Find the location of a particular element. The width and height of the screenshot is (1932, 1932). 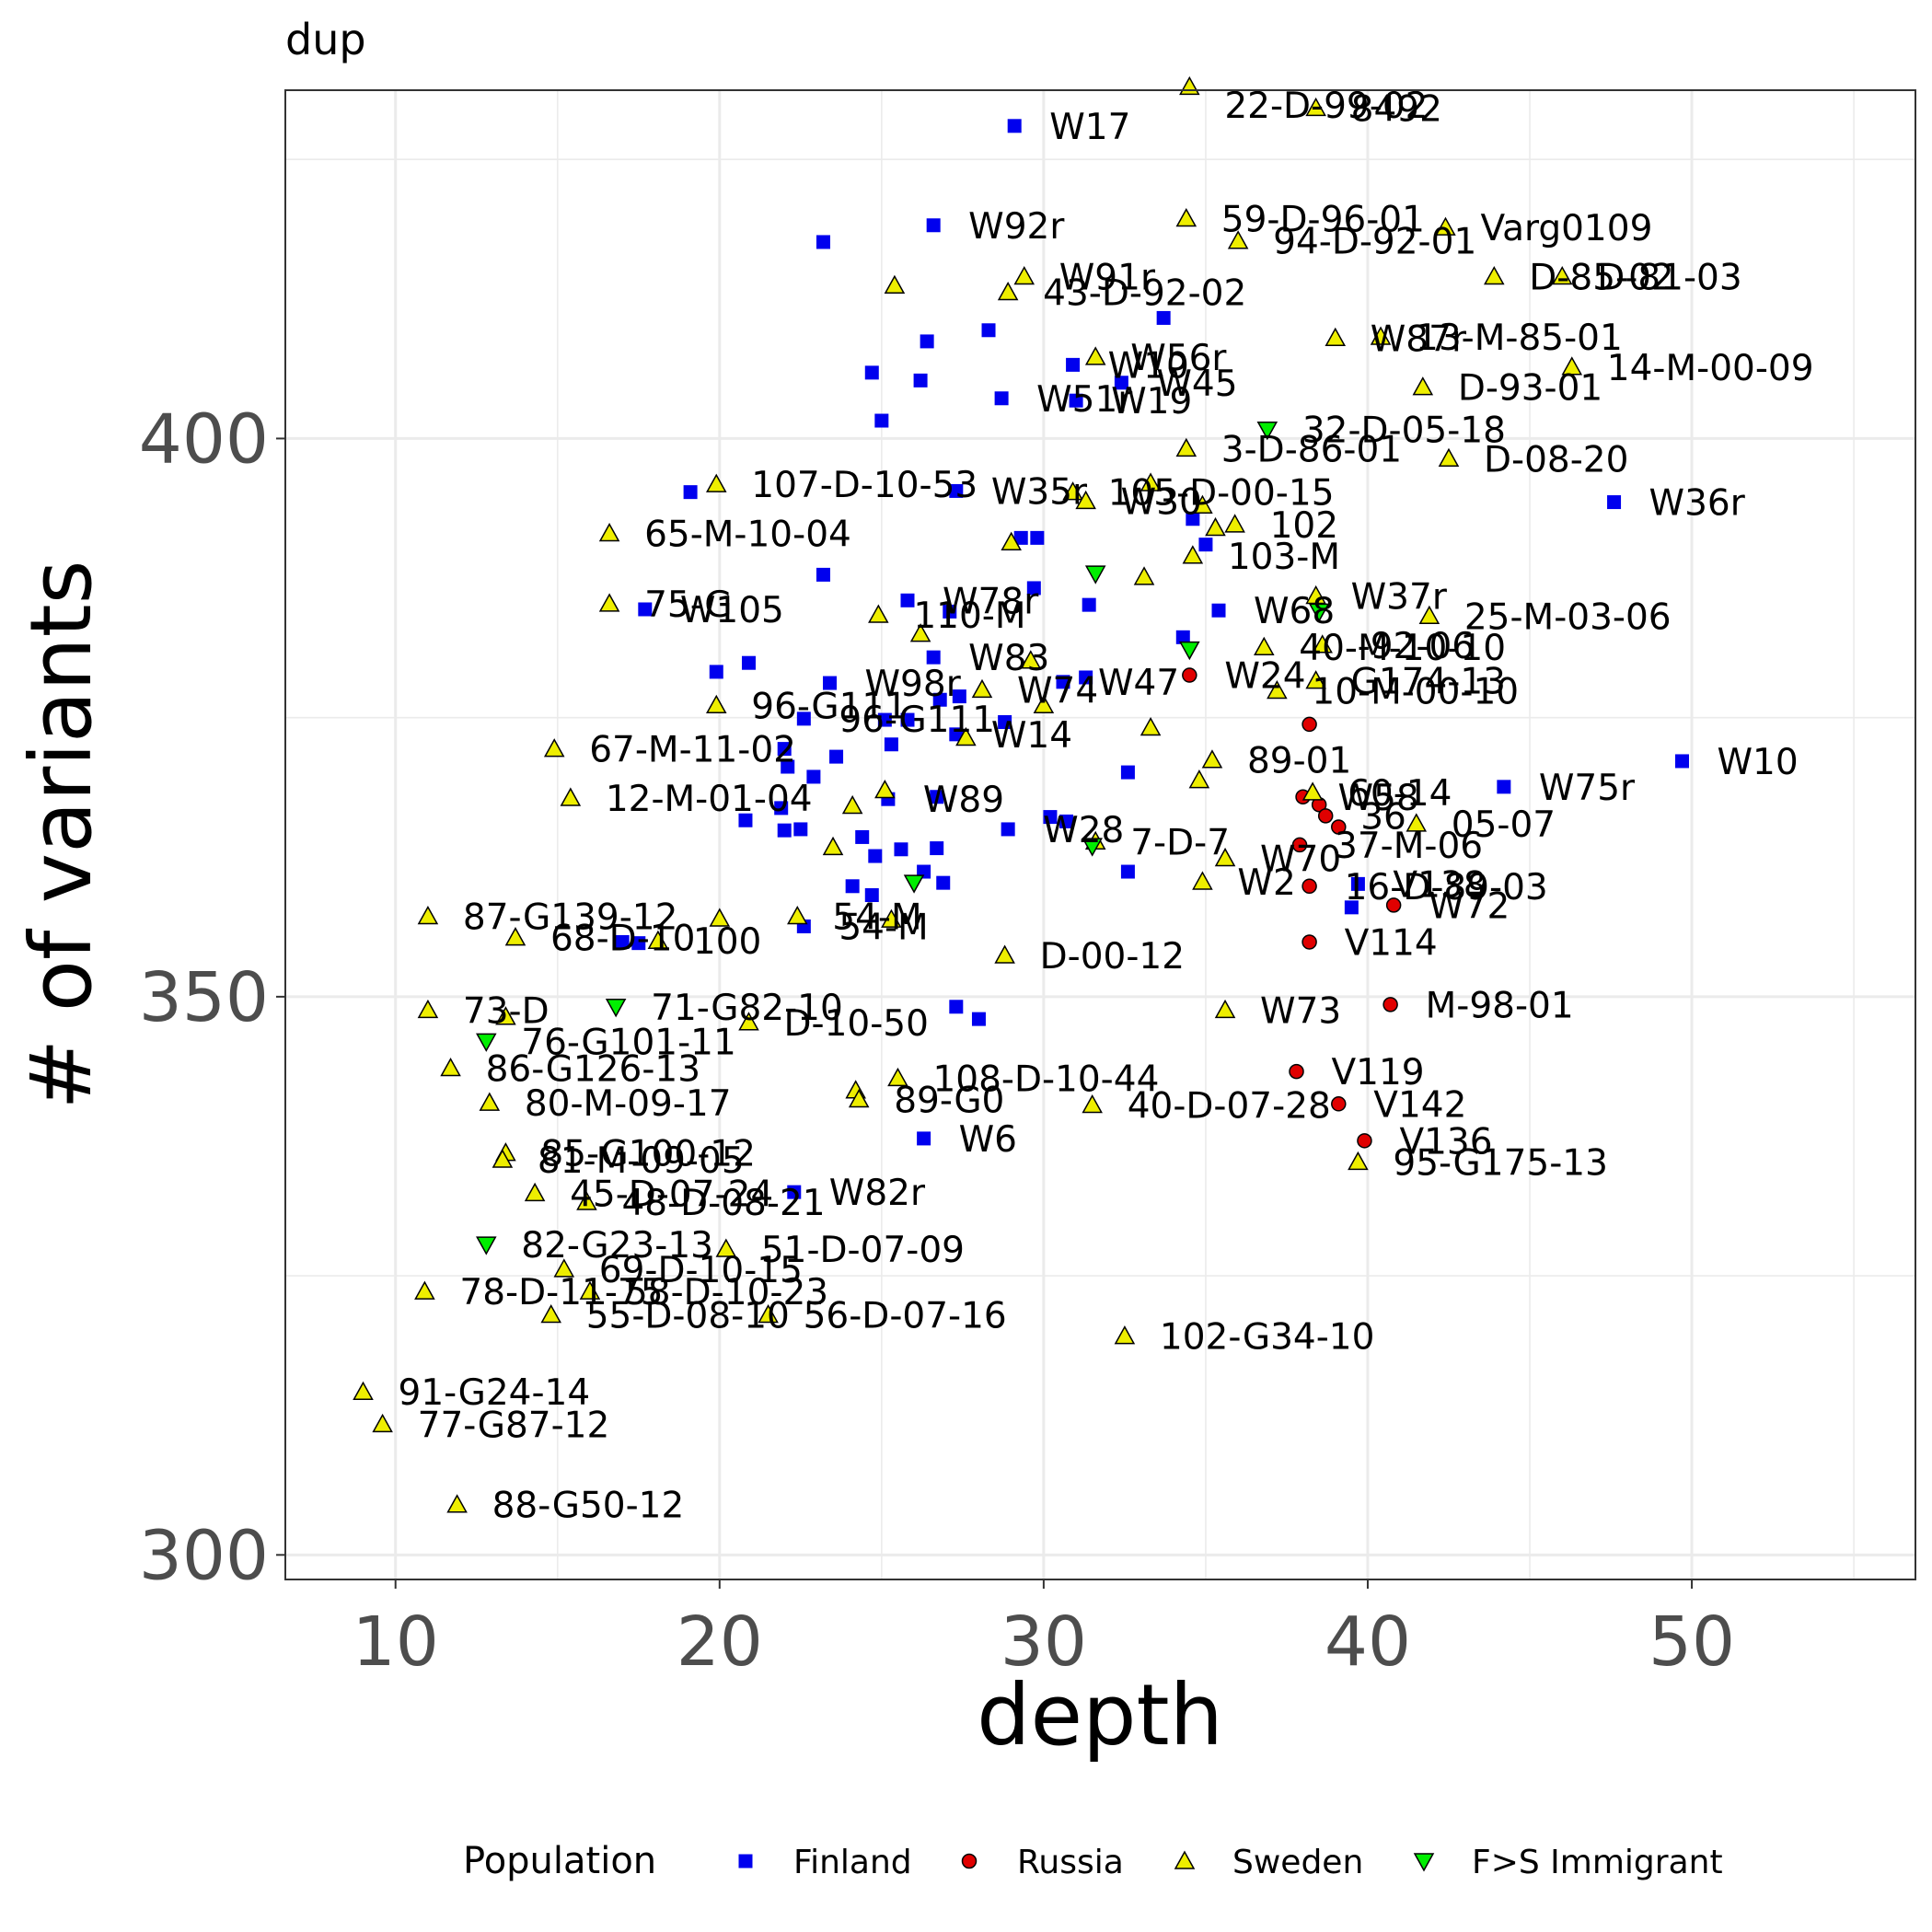

point-label: 54-M is located at coordinates (884, 928).